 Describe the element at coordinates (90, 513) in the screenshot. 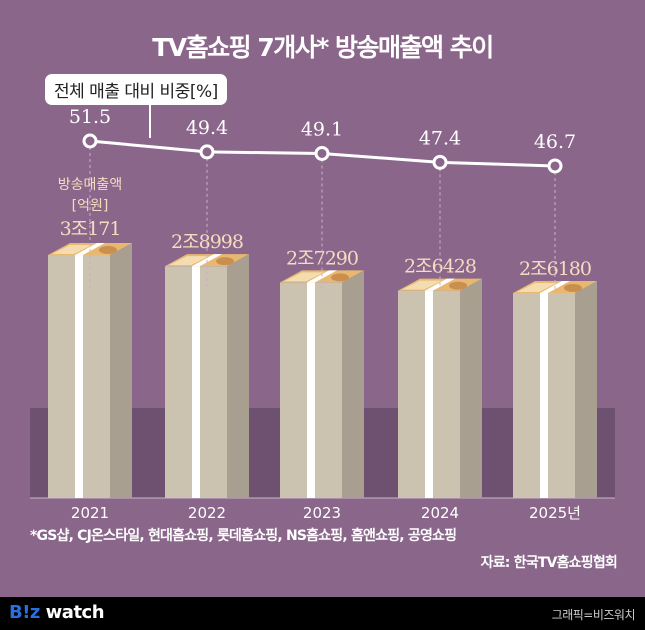

I see `x-tick-label: 2021` at that location.